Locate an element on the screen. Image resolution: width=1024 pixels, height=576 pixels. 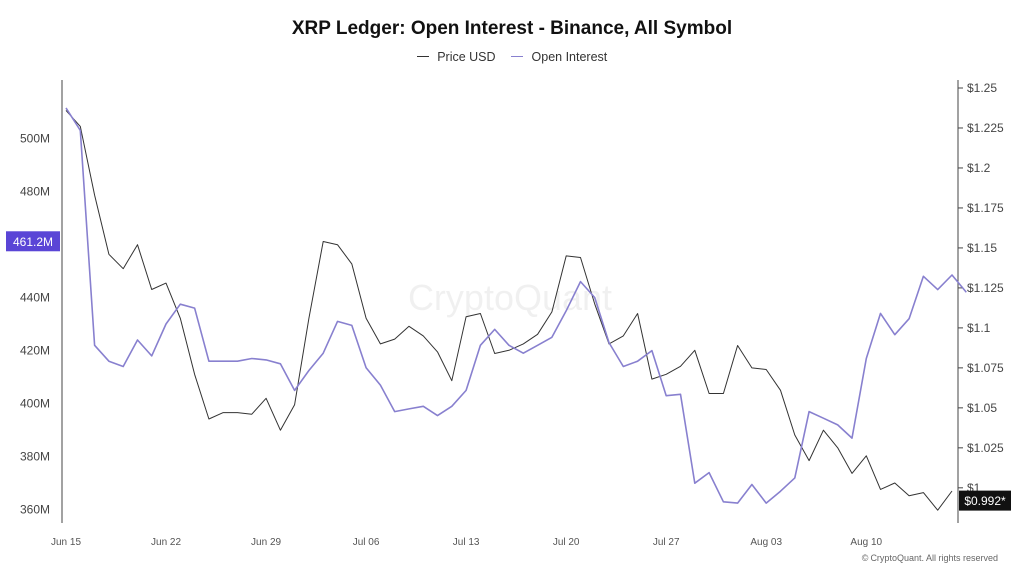
left-axis-tick-label: 500M is located at coordinates (35, 138).